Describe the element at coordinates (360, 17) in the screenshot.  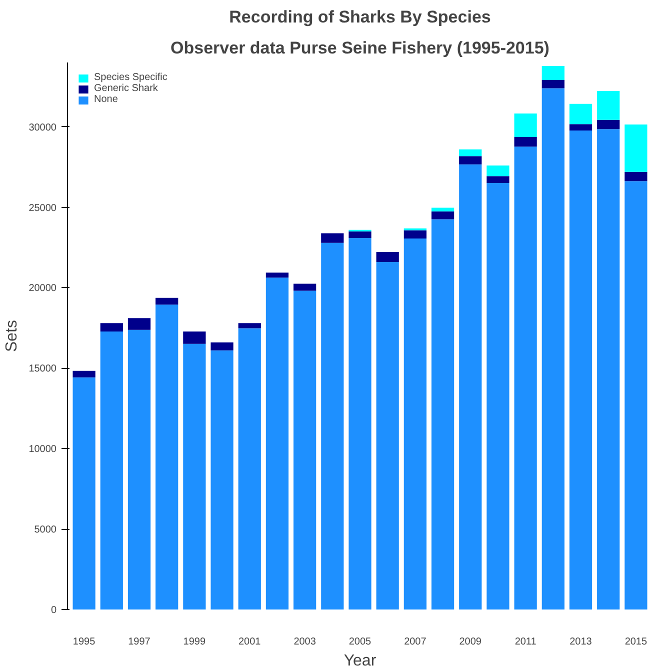
I see `chart-title: Recording of Sharks By Species` at that location.